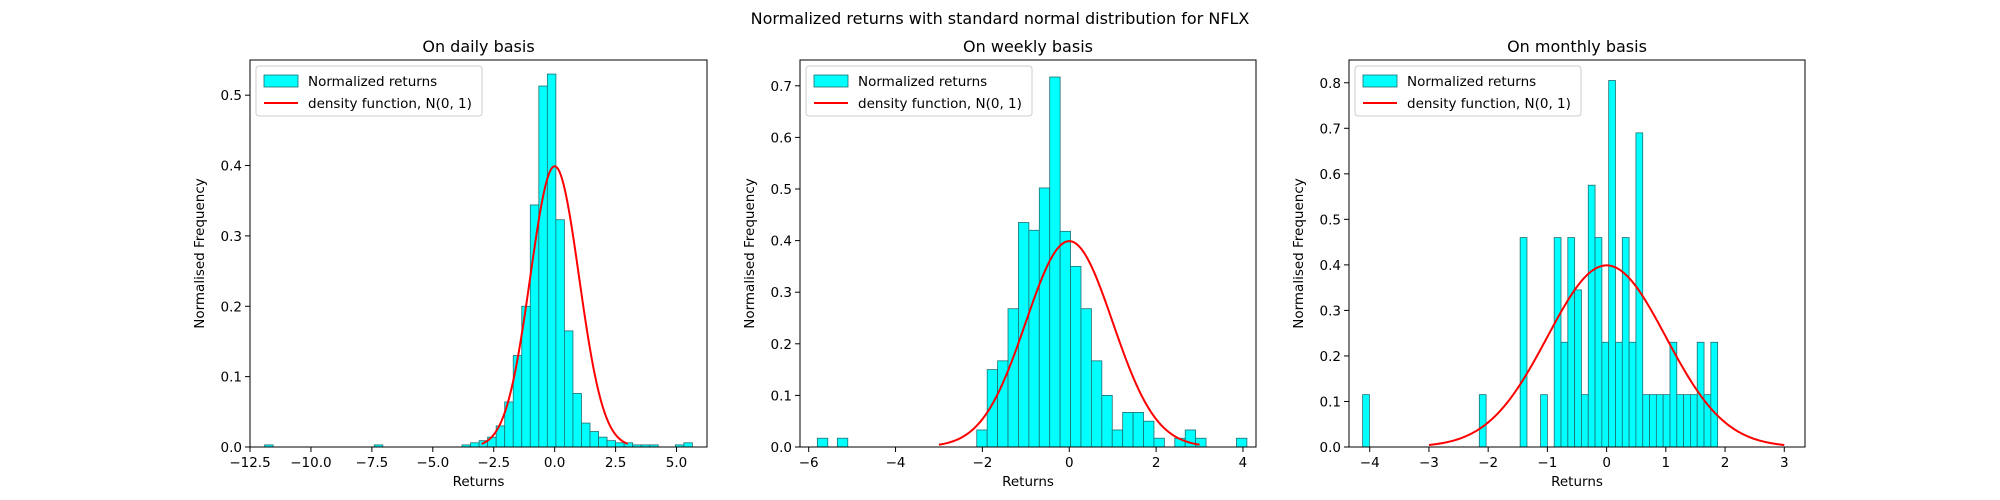 This screenshot has height=500, width=2000. Describe the element at coordinates (676, 463) in the screenshot. I see `x-tick-label: 5.0` at that location.